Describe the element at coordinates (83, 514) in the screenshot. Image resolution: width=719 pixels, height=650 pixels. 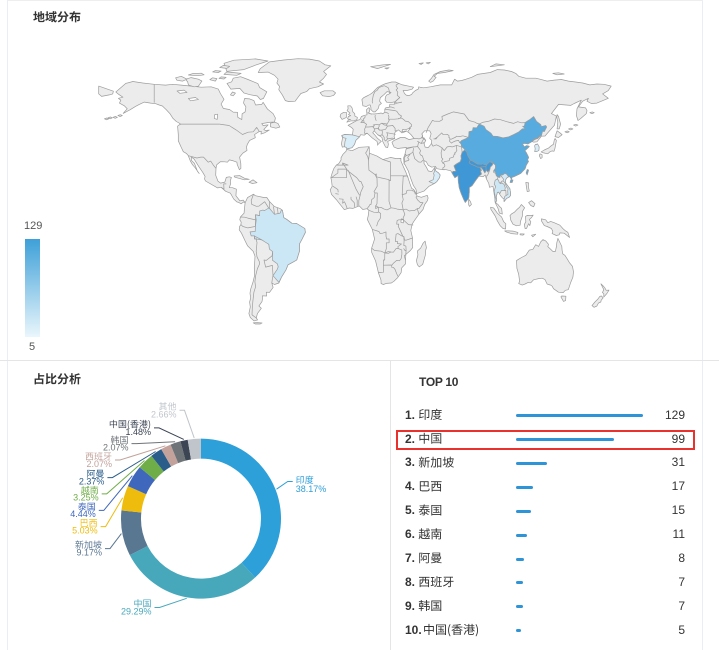
I see `svg-text: 4.44%` at that location.